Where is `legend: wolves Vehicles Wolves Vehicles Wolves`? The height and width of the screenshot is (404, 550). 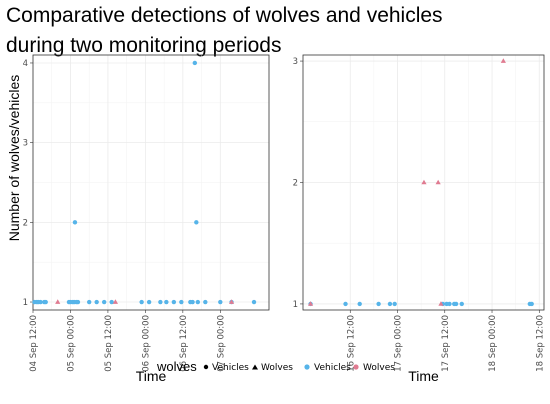
legend: wolves Vehicles Wolves Vehicles Wolves is located at coordinates (275, 366).